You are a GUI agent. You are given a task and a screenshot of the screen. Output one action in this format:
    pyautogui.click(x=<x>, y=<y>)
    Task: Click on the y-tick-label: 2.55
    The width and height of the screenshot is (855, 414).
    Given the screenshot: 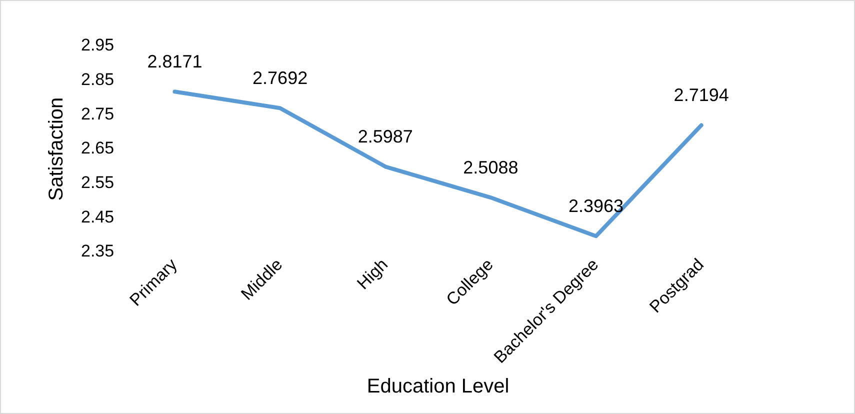 What is the action you would take?
    pyautogui.click(x=97, y=182)
    